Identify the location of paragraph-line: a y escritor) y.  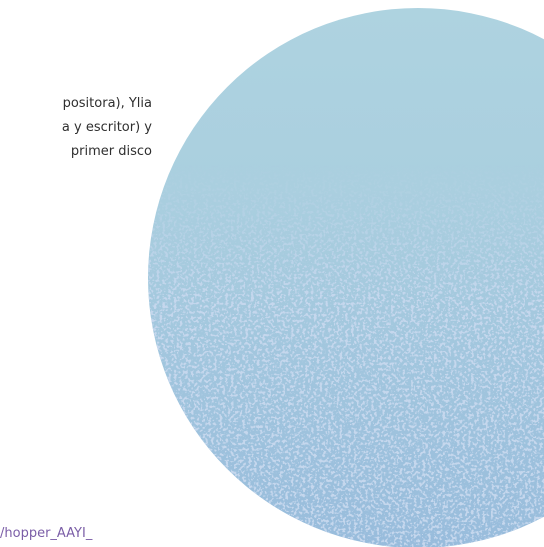
(106, 127).